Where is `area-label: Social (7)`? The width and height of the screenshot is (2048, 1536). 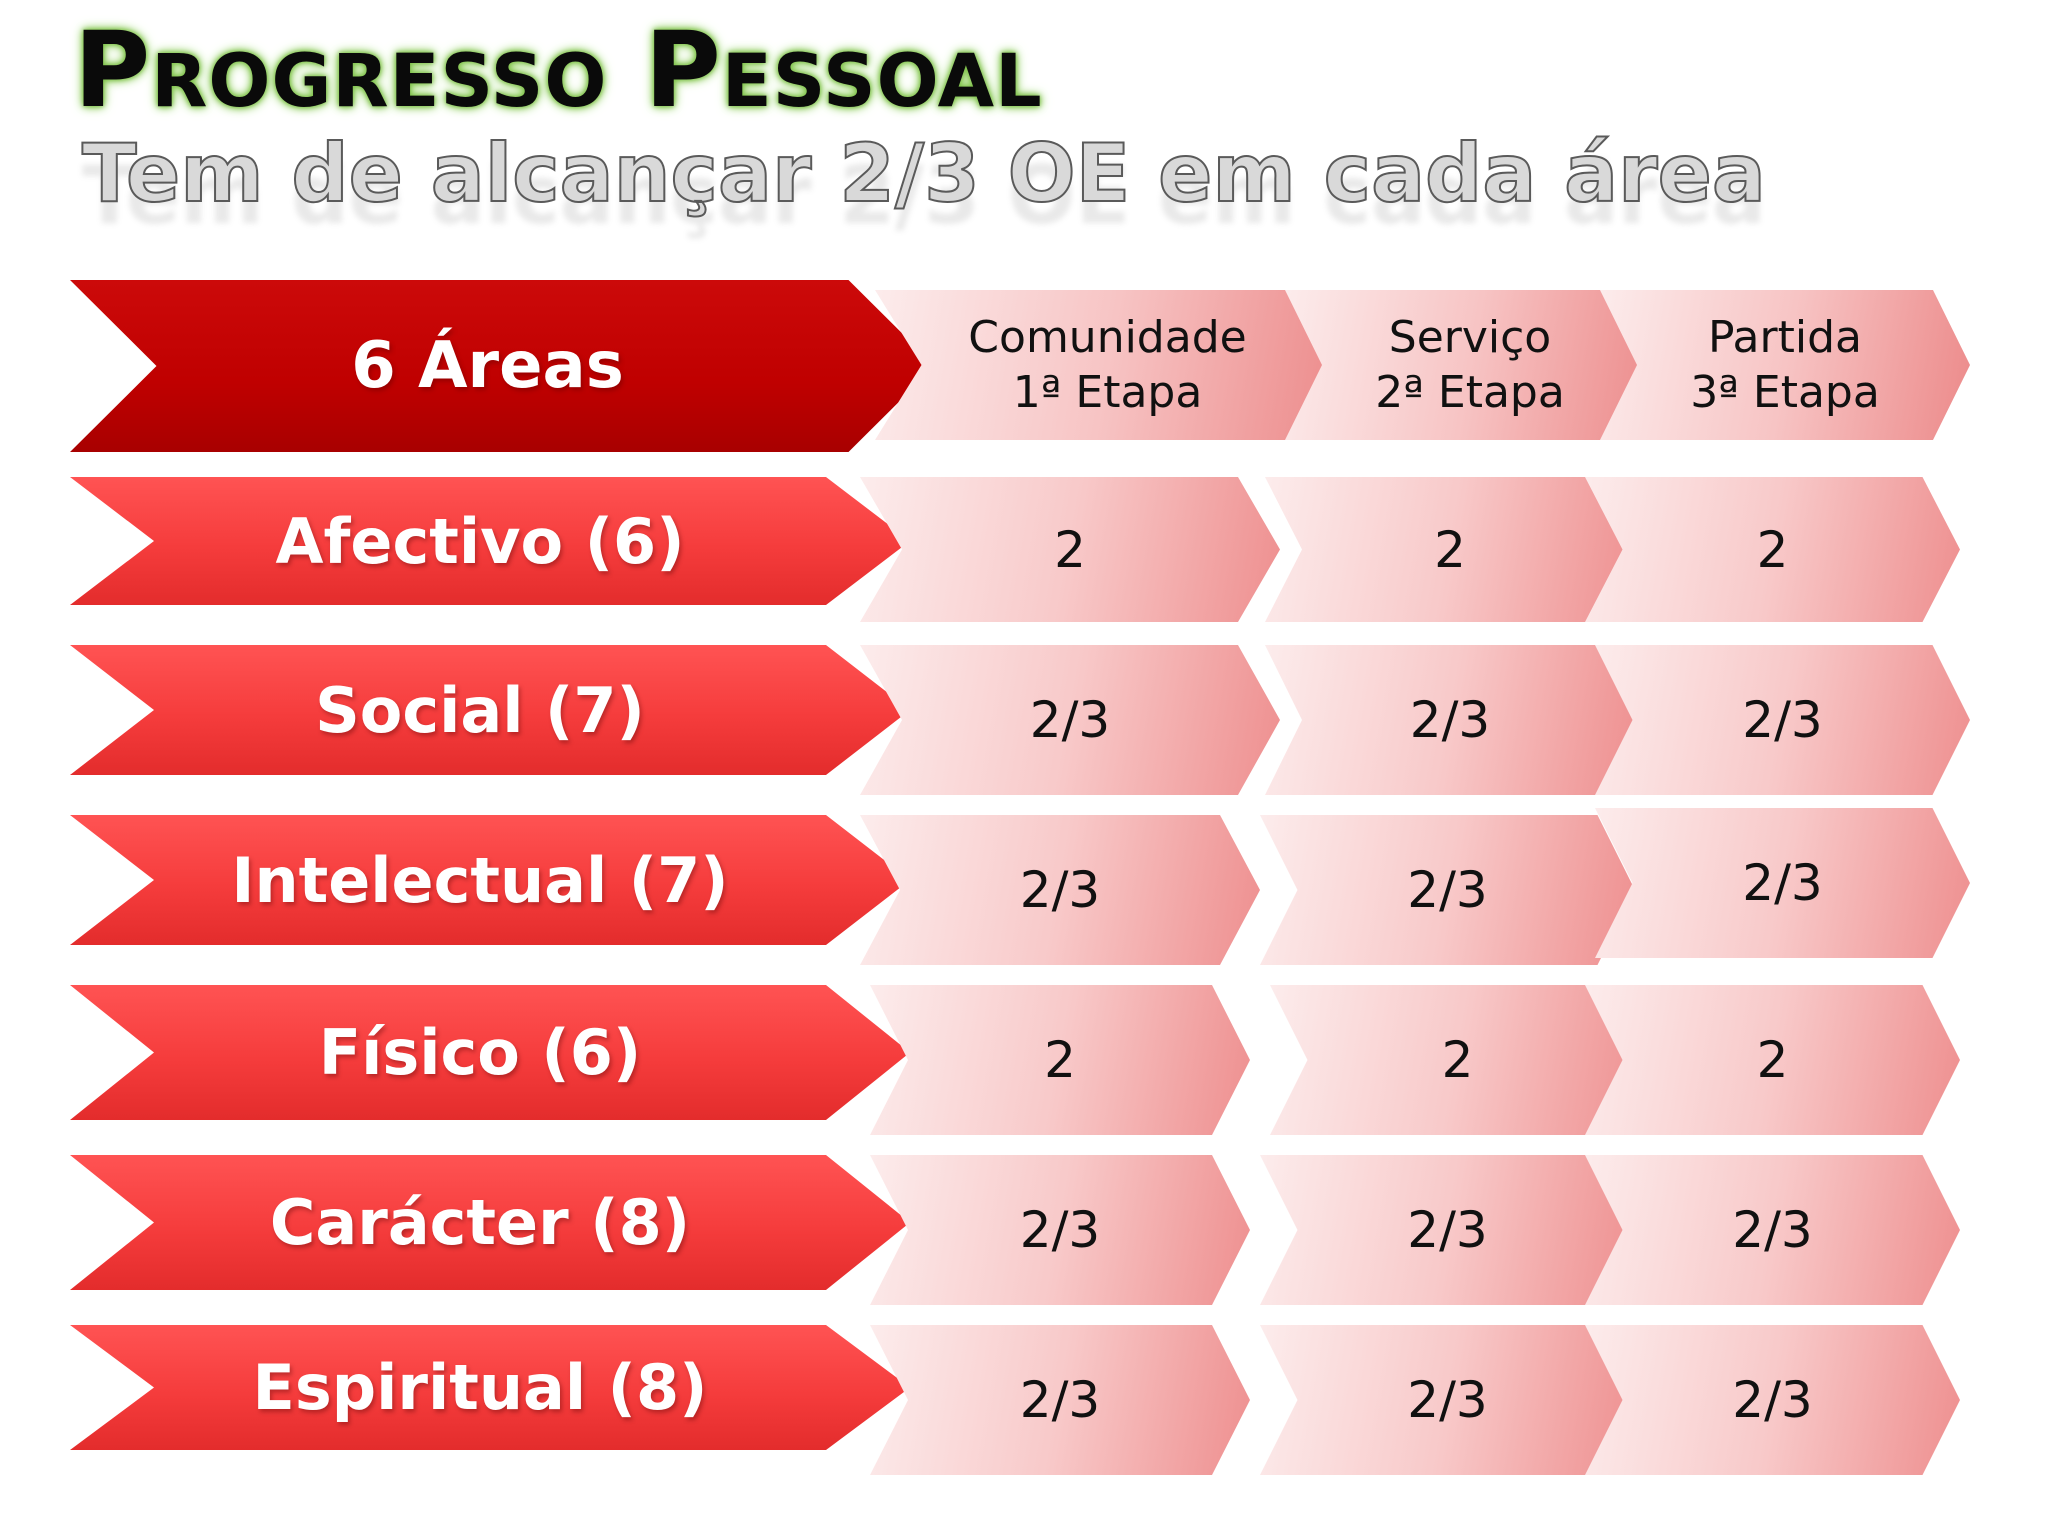
area-label: Social (7) is located at coordinates (480, 710).